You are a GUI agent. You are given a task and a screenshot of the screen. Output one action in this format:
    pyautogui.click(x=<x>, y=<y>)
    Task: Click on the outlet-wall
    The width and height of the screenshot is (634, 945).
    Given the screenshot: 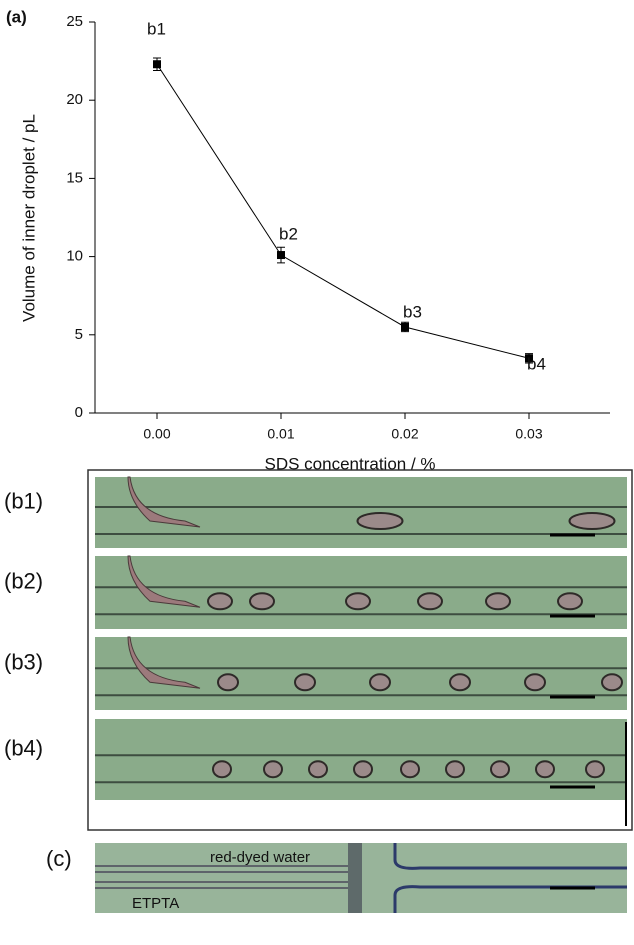 What is the action you would take?
    pyautogui.click(x=510, y=878)
    